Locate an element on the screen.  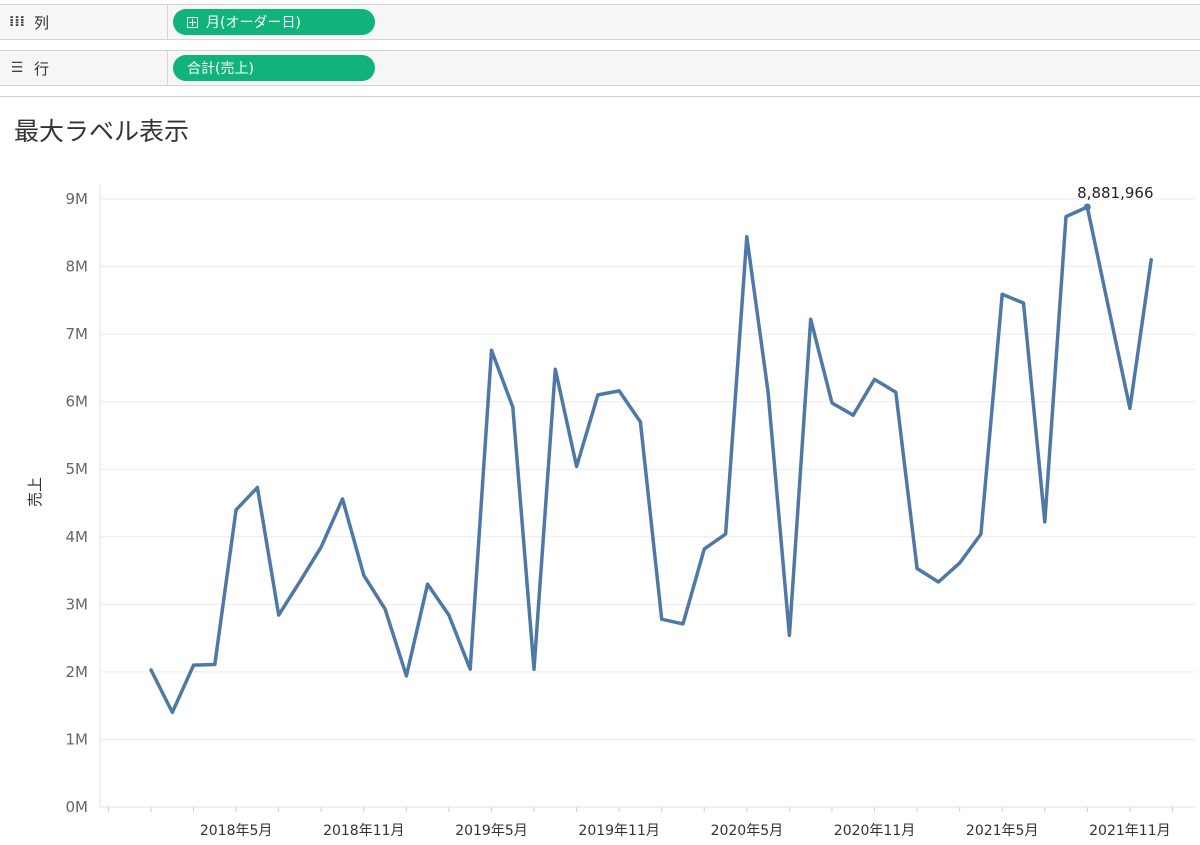
month-order-date-pill: 月(オーダー日) is located at coordinates (274, 22).